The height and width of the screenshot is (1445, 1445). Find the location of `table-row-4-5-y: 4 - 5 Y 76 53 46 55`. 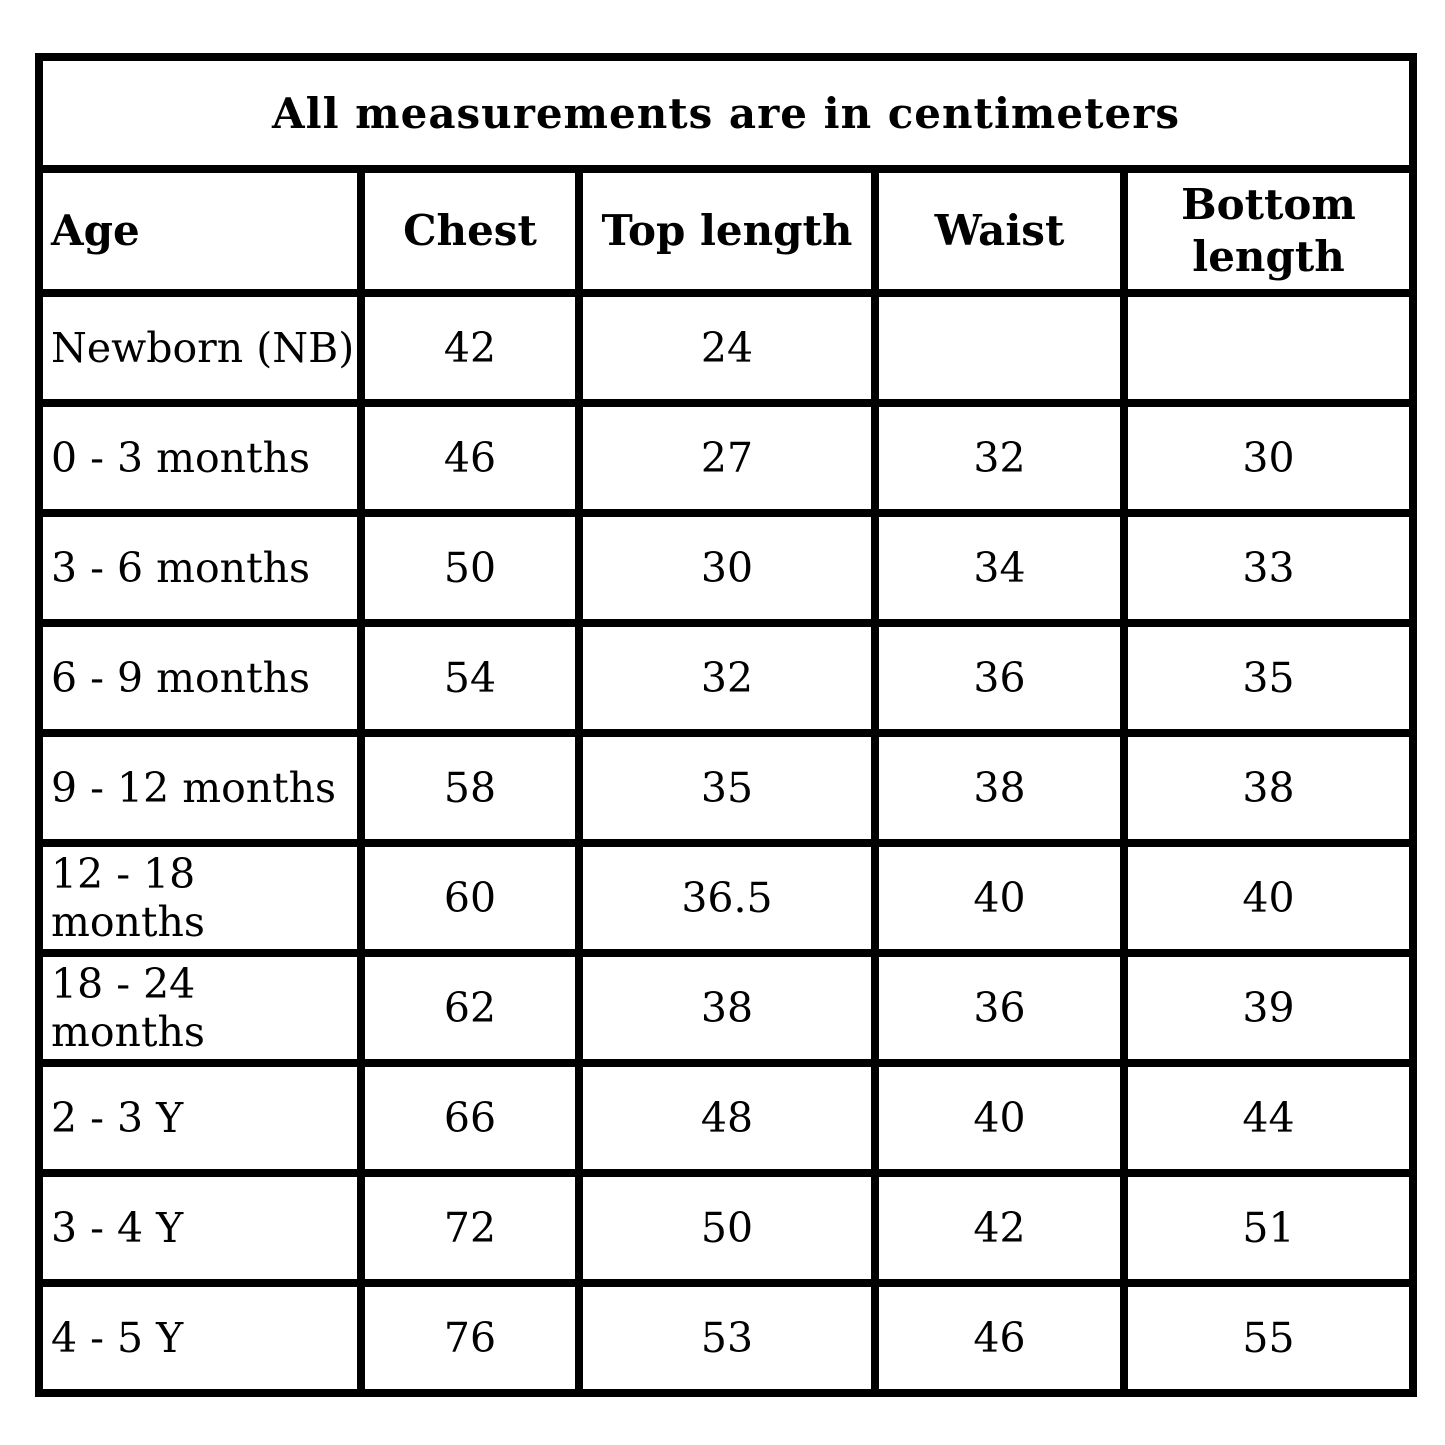

table-row-4-5-y: 4 - 5 Y 76 53 46 55 is located at coordinates (726, 1338).